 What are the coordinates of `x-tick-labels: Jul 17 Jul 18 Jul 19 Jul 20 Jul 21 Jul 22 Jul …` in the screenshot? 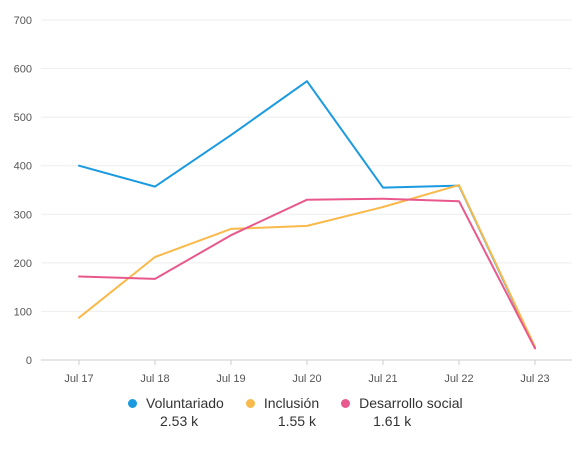 It's located at (306, 379).